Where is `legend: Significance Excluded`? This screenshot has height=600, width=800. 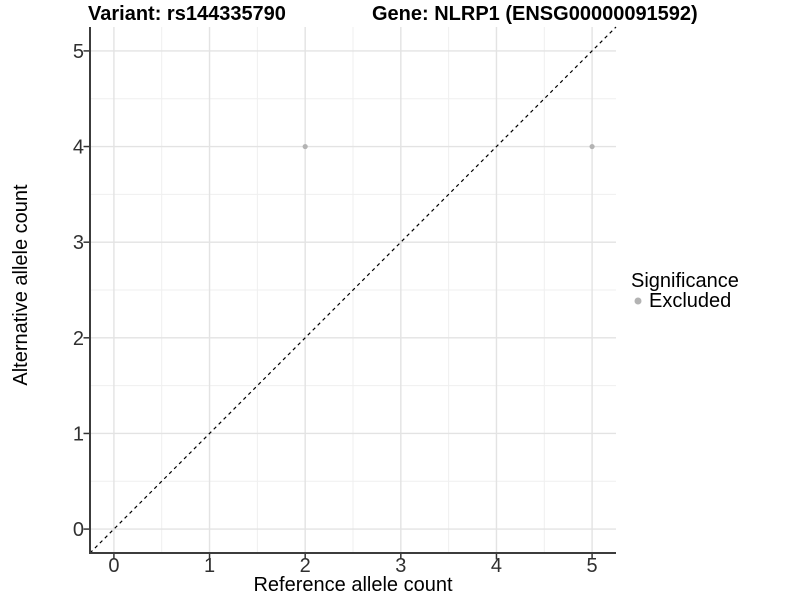 legend: Significance Excluded is located at coordinates (685, 291).